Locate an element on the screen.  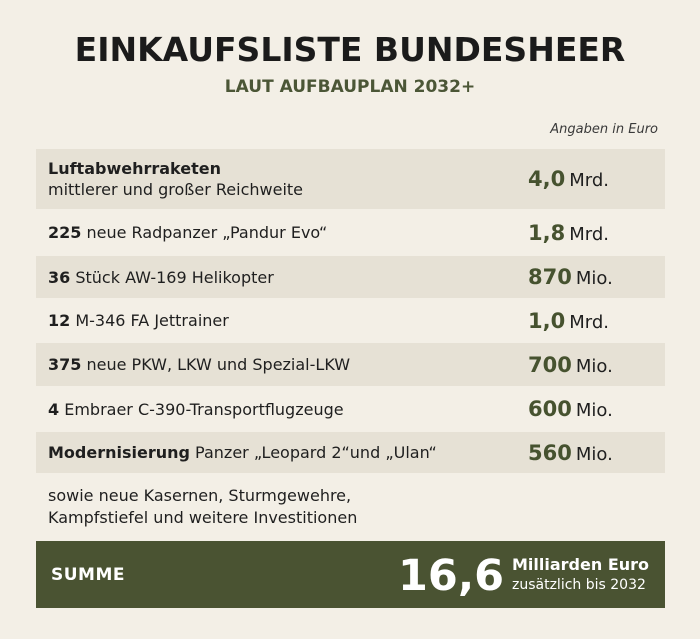
item-label-text: M-346 FA Jettrainer is located at coordinates (149, 320).